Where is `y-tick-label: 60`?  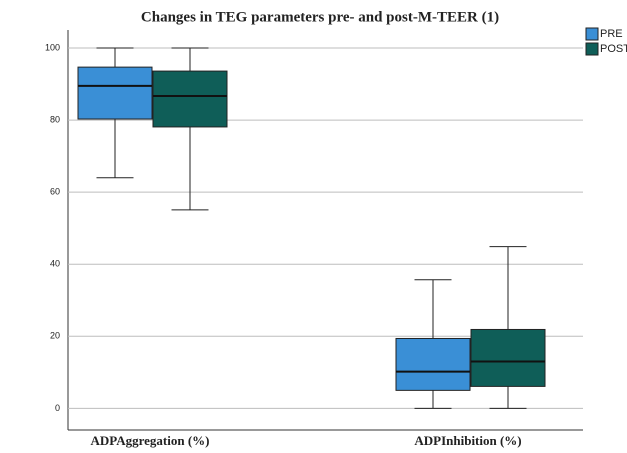 y-tick-label: 60 is located at coordinates (55, 192).